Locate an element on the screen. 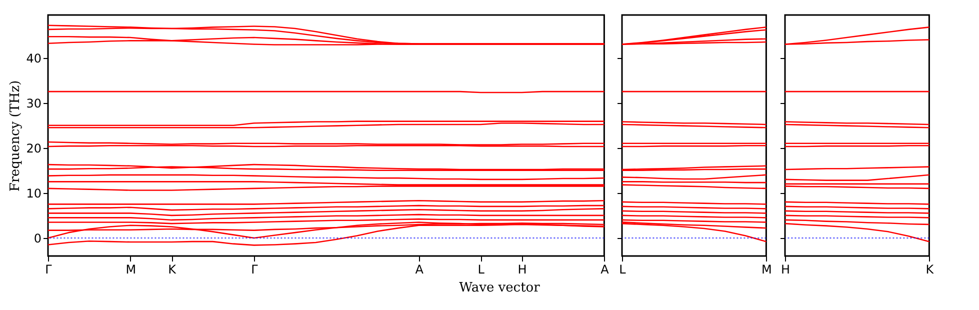 The image size is (979, 310). x-tick-label: K is located at coordinates (173, 269).